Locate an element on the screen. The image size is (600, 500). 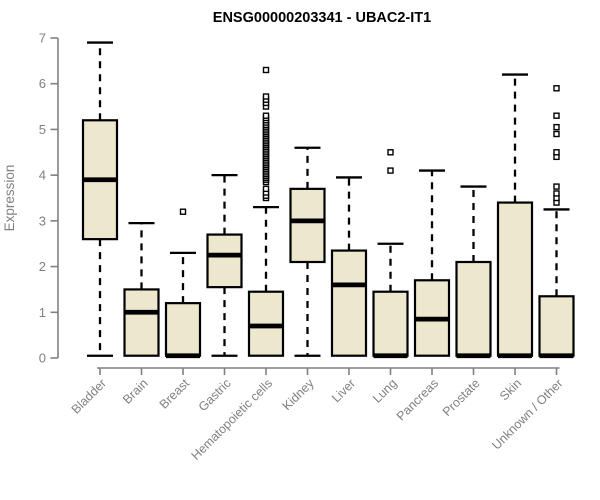
box-unknown-other is located at coordinates (556, 222).